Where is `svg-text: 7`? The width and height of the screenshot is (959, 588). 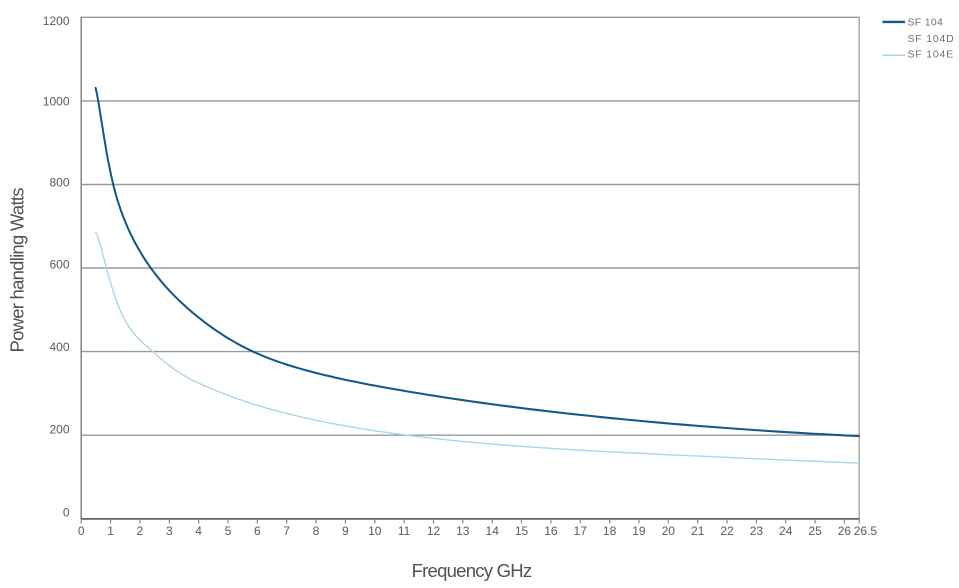
svg-text: 7 is located at coordinates (286, 531).